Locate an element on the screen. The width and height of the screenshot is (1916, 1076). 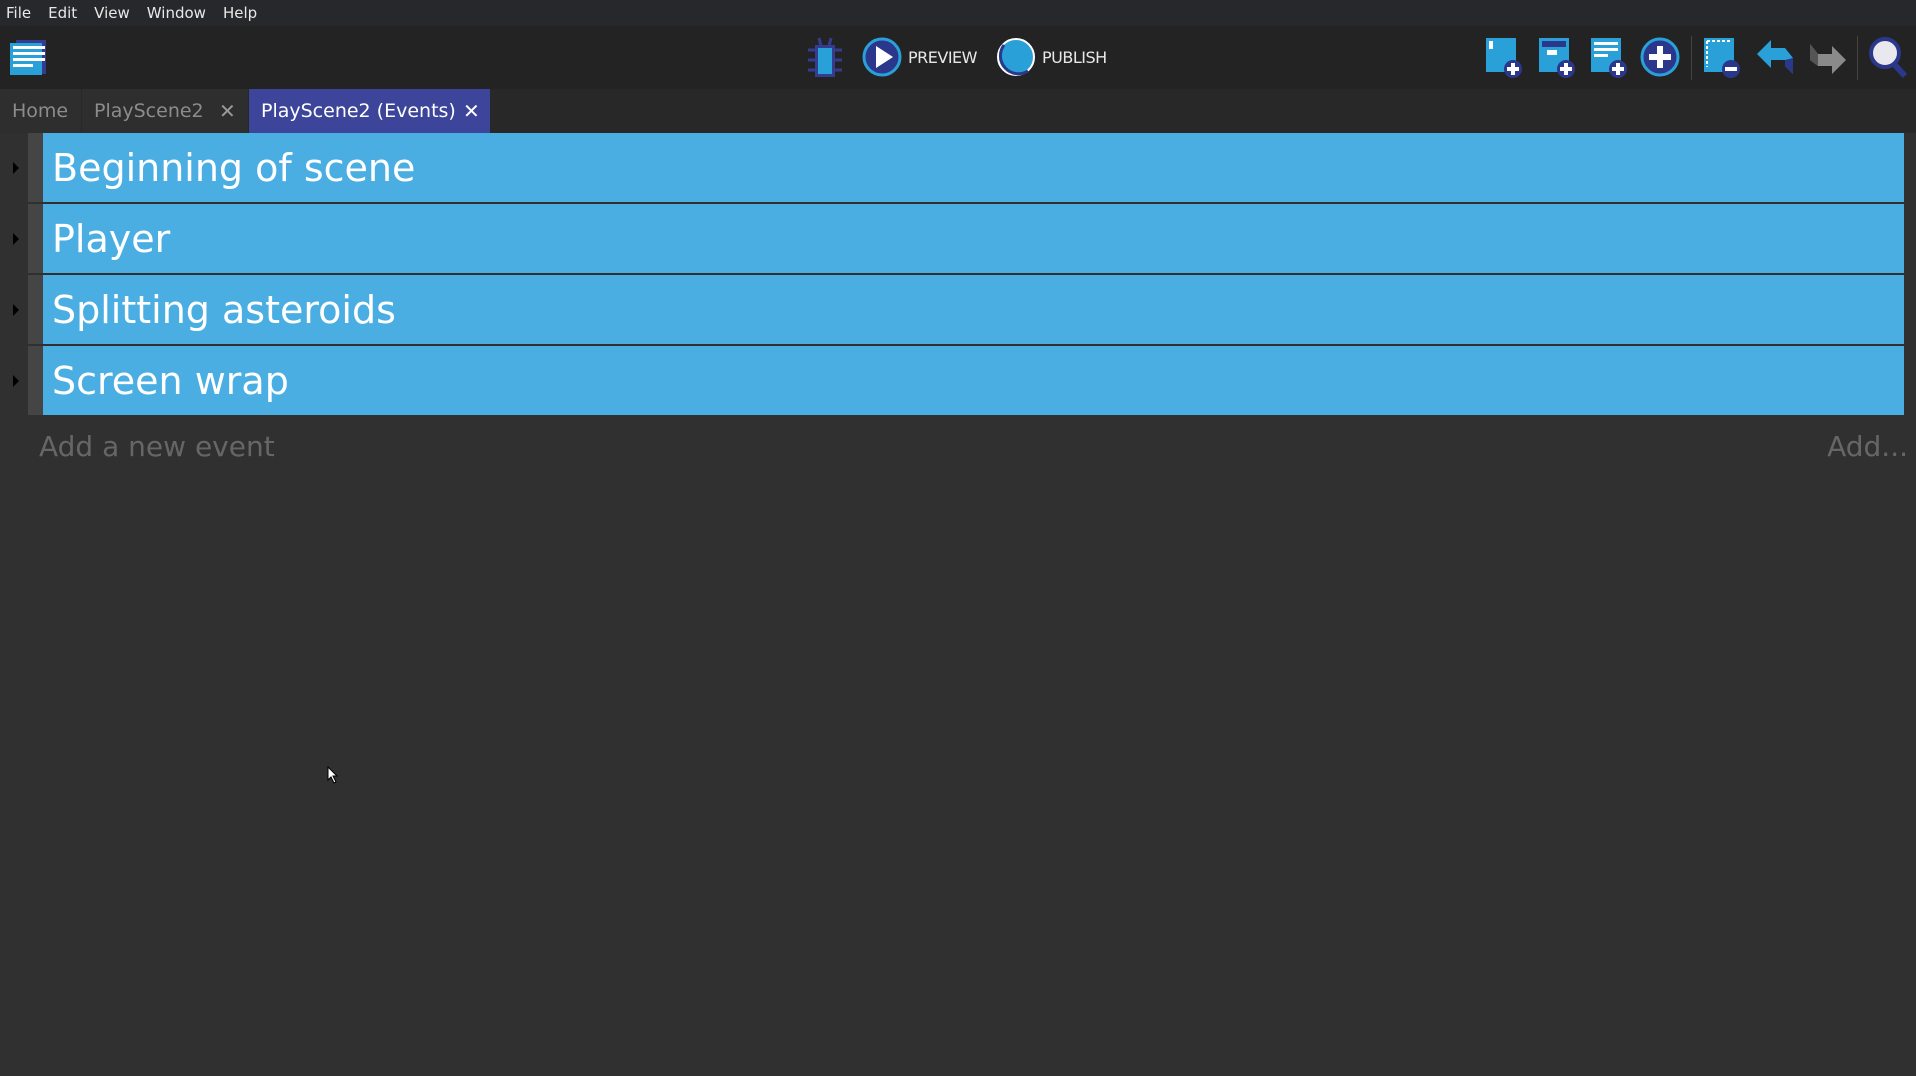
event-group: Player is located at coordinates (958, 239).